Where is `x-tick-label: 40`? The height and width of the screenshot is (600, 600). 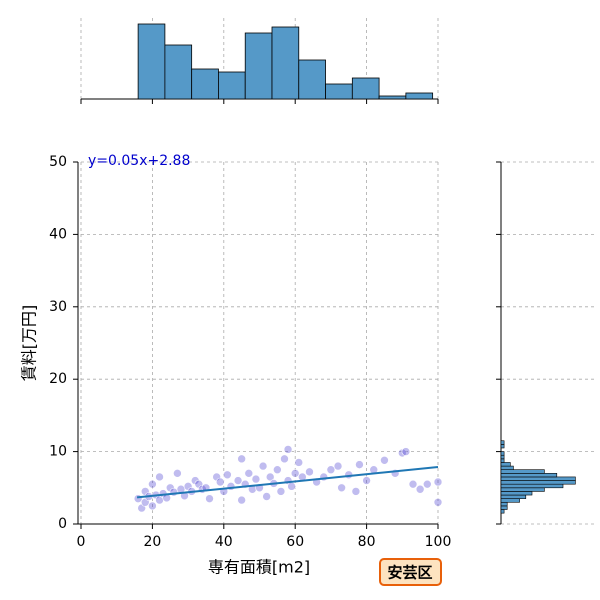
x-tick-label: 40 is located at coordinates (224, 542).